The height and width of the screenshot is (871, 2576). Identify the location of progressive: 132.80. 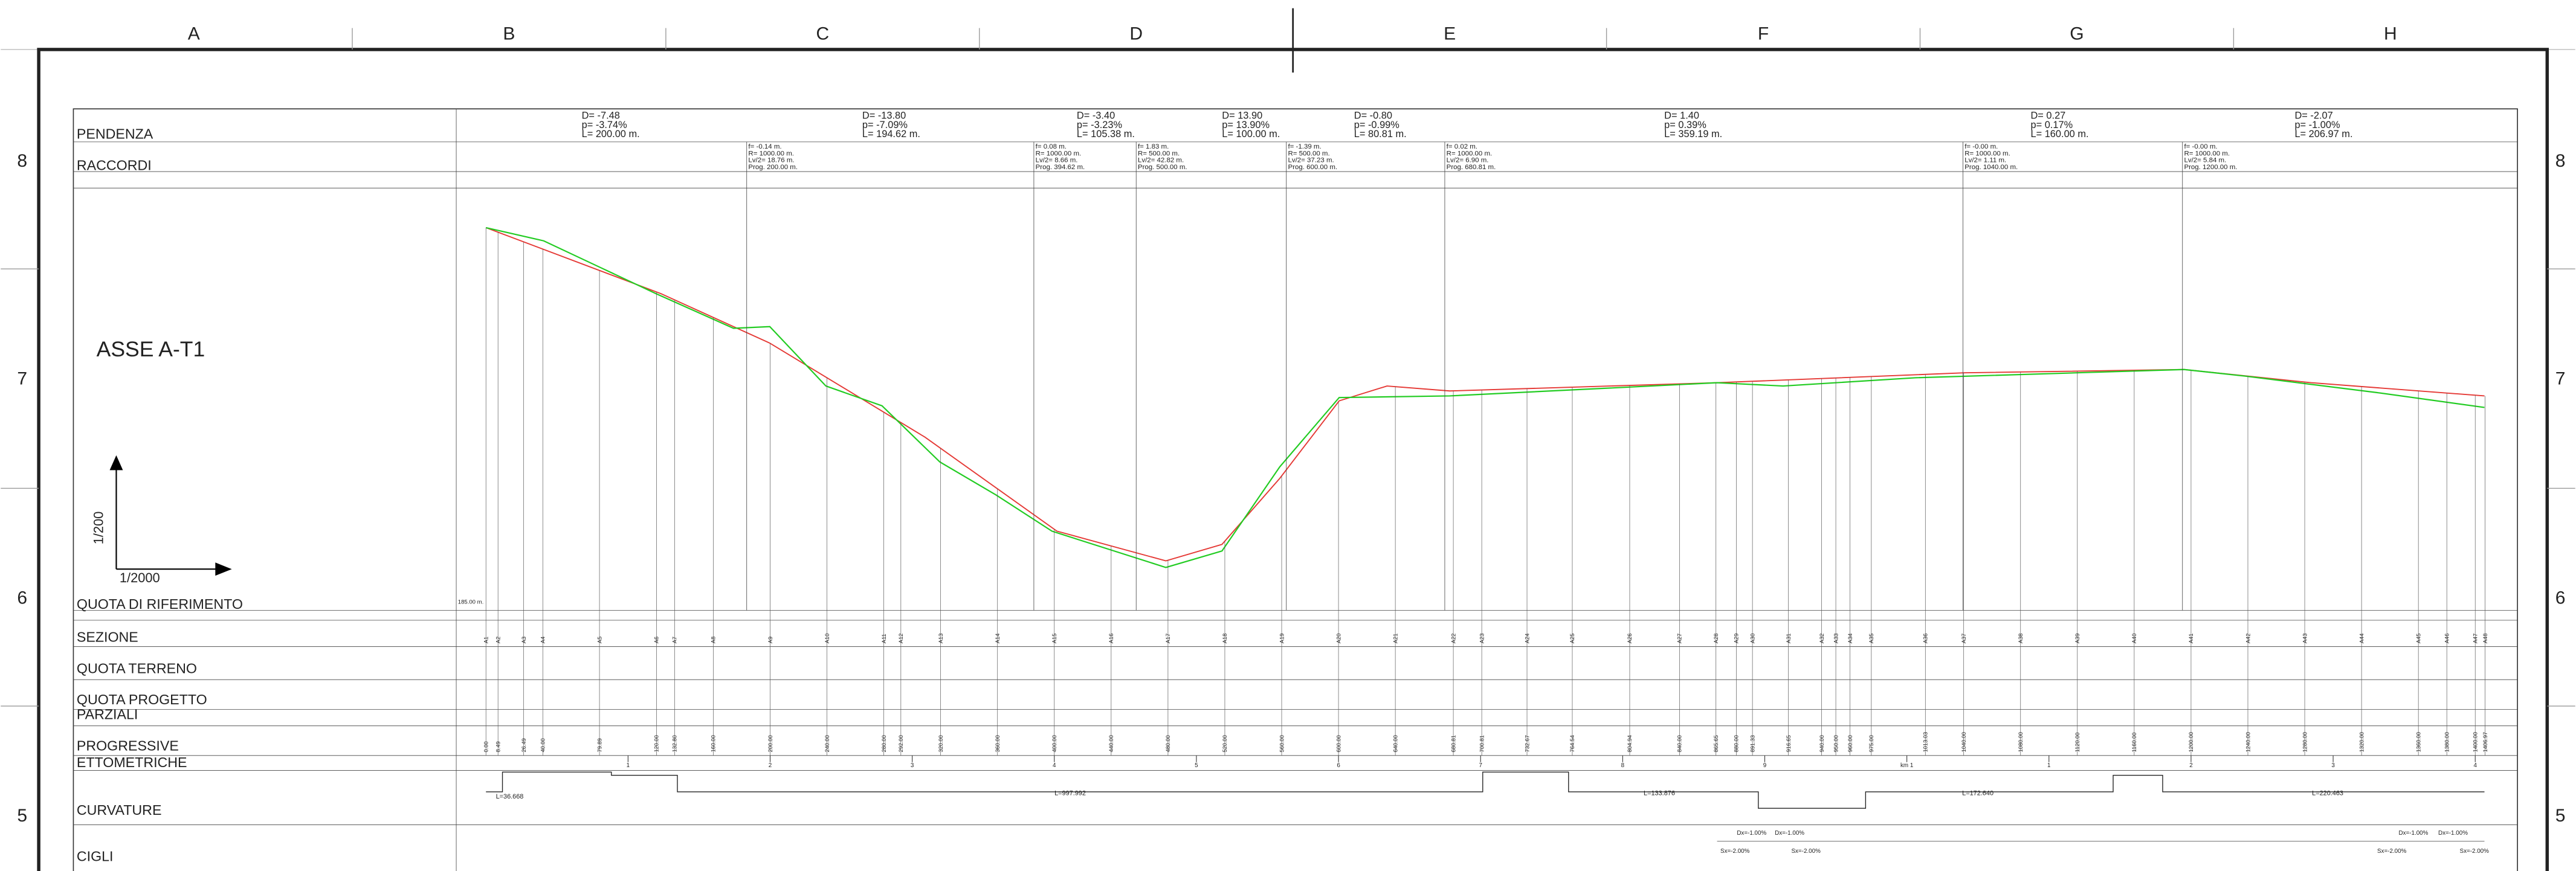
(675, 743).